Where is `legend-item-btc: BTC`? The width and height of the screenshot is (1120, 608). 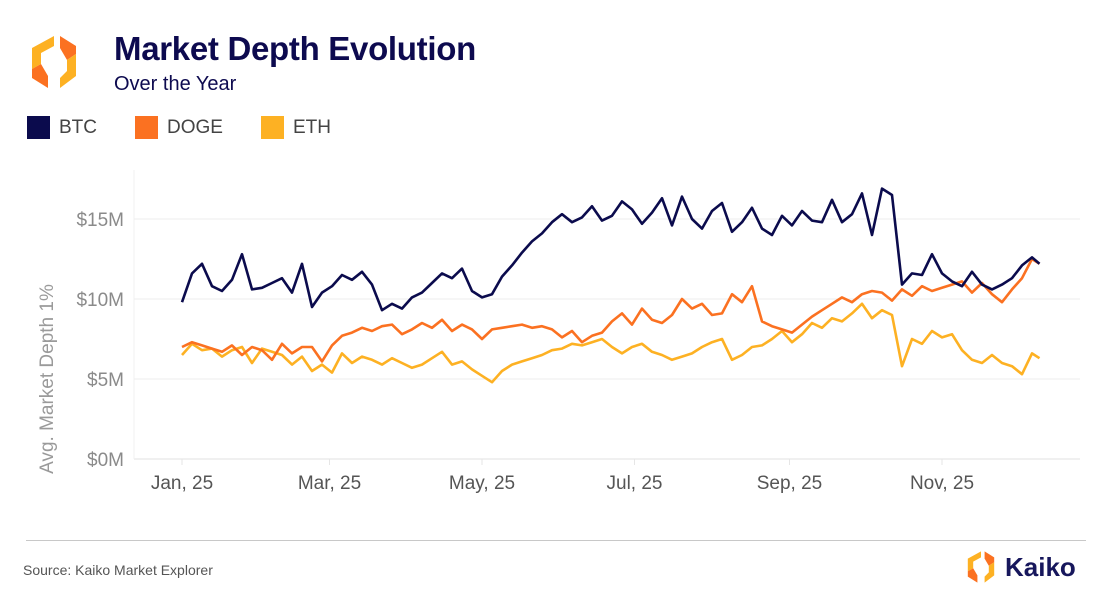 legend-item-btc: BTC is located at coordinates (62, 127).